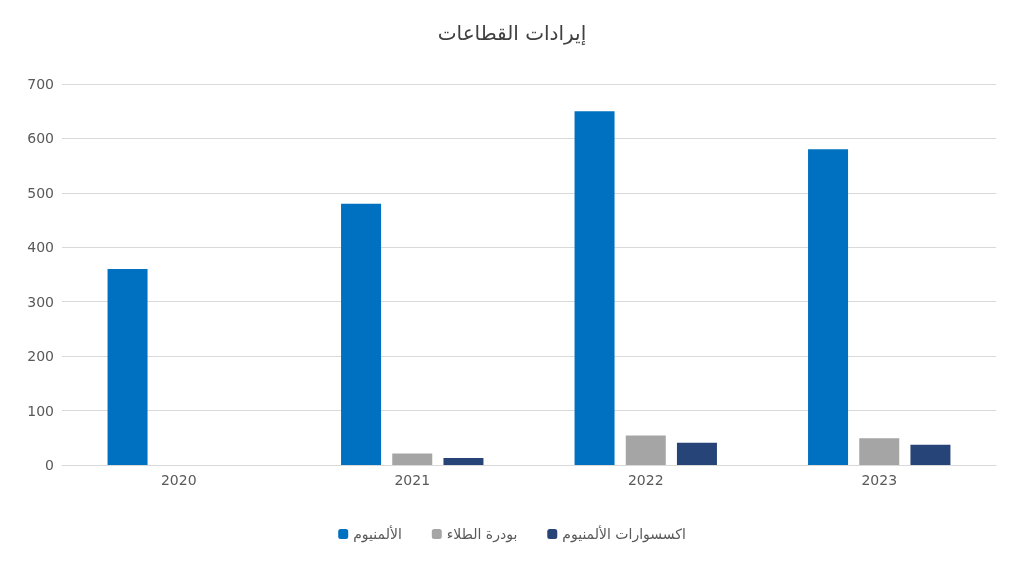  I want to click on y-tick-label: 200, so click(40, 356).